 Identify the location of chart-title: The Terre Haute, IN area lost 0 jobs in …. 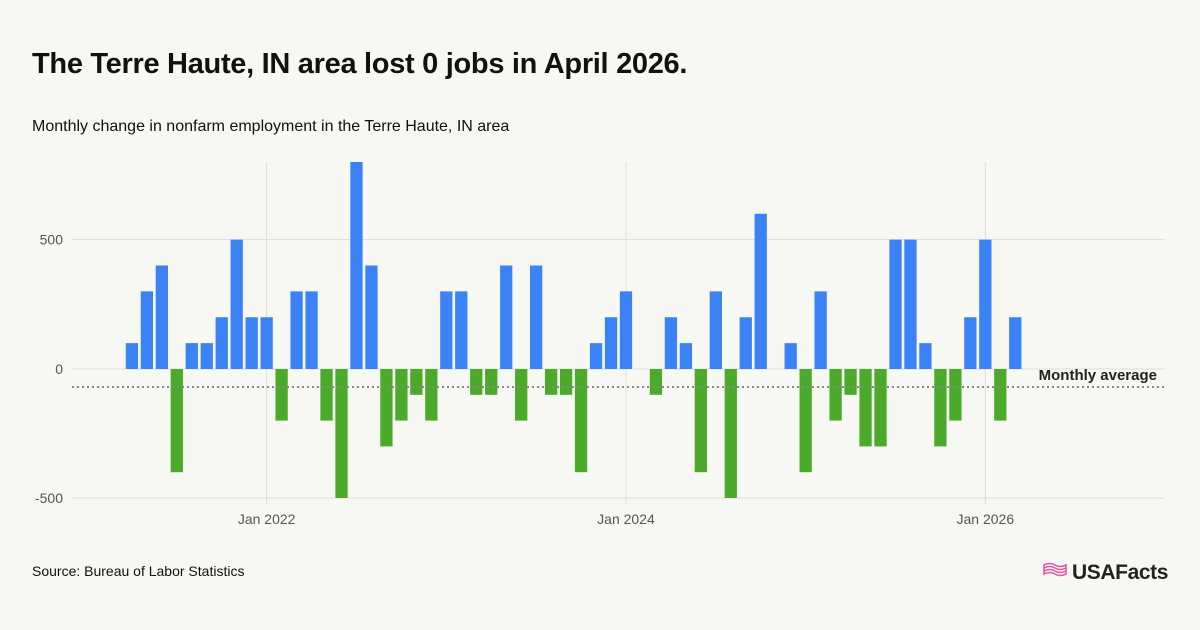
(360, 64).